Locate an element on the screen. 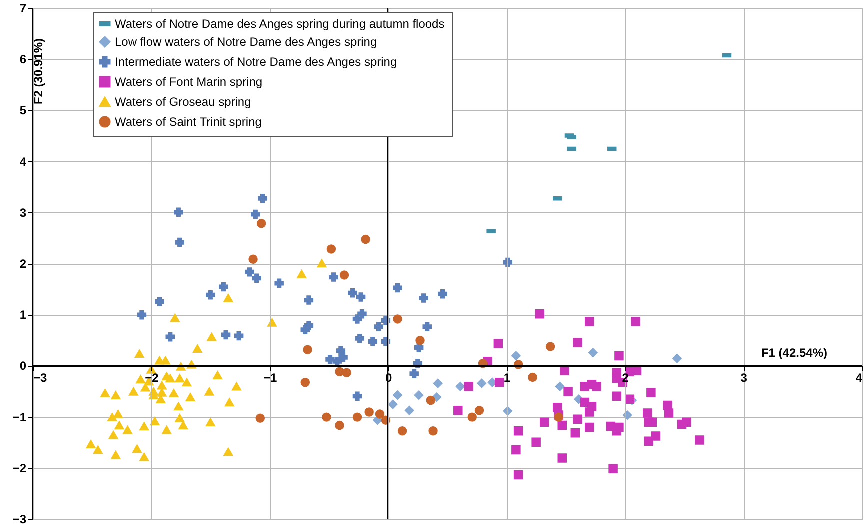  y-tick-label: 6 is located at coordinates (23, 59).